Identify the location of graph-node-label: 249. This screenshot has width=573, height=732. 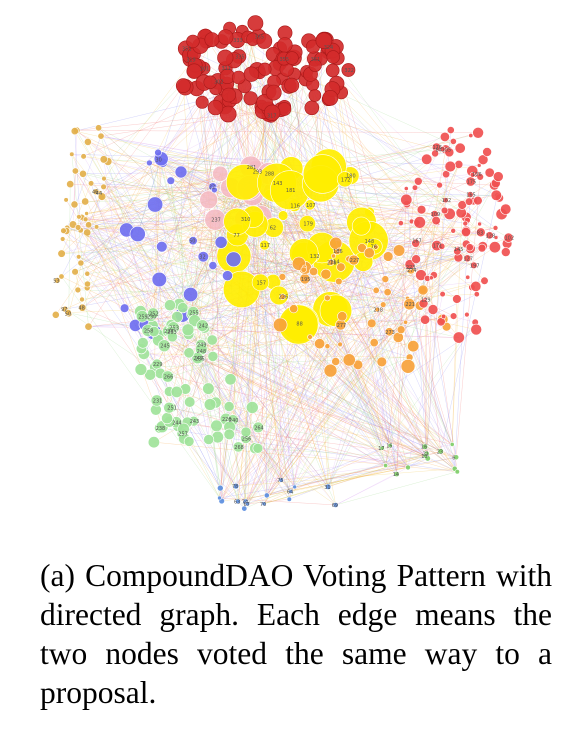
(202, 346).